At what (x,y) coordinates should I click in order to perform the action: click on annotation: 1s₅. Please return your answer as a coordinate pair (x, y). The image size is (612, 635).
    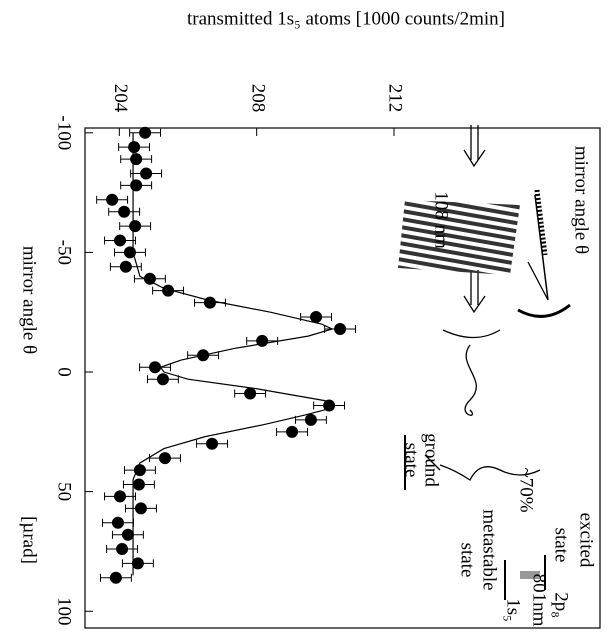
    Looking at the image, I should click on (513, 610).